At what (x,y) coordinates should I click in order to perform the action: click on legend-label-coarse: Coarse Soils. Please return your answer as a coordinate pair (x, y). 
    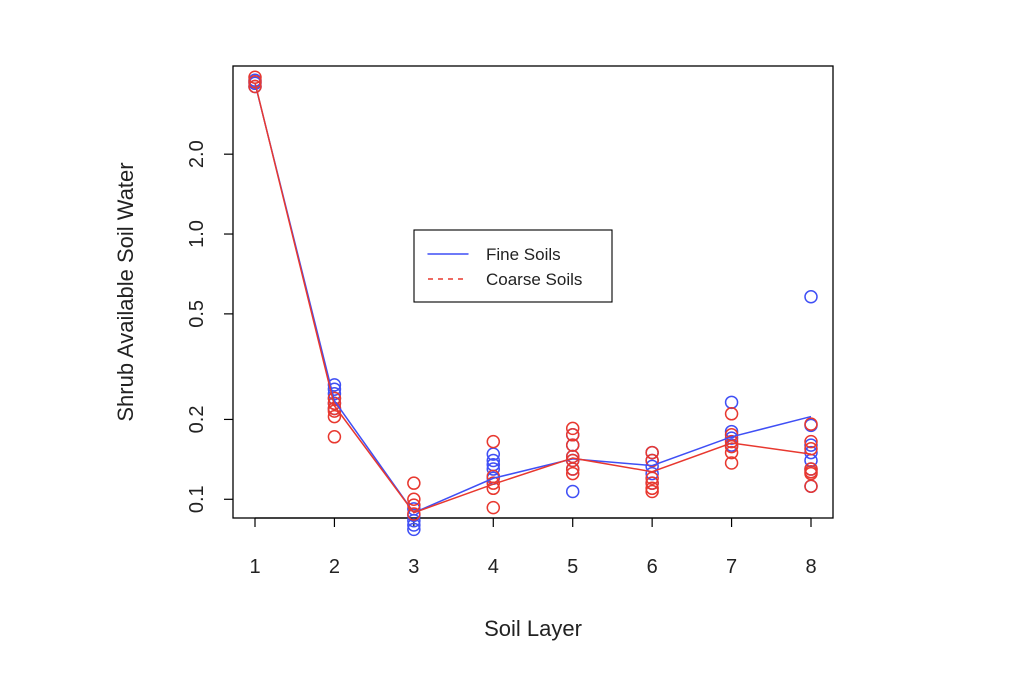
    Looking at the image, I should click on (534, 279).